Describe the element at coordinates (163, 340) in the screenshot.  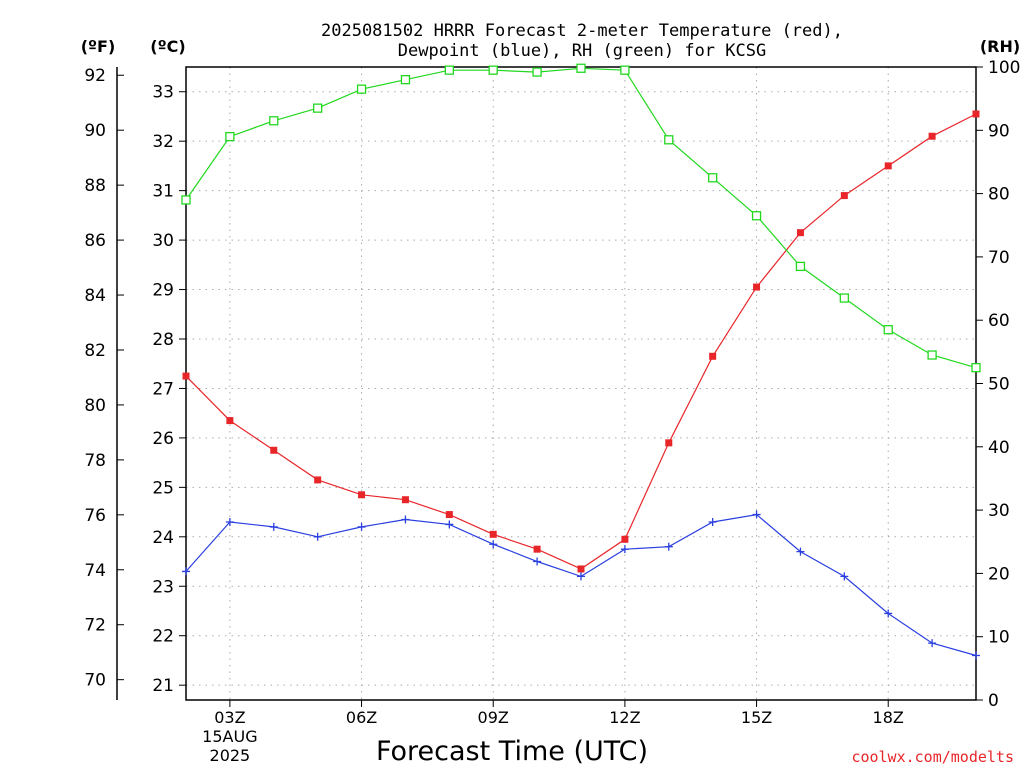
I see `celsius-tick-label: 28` at that location.